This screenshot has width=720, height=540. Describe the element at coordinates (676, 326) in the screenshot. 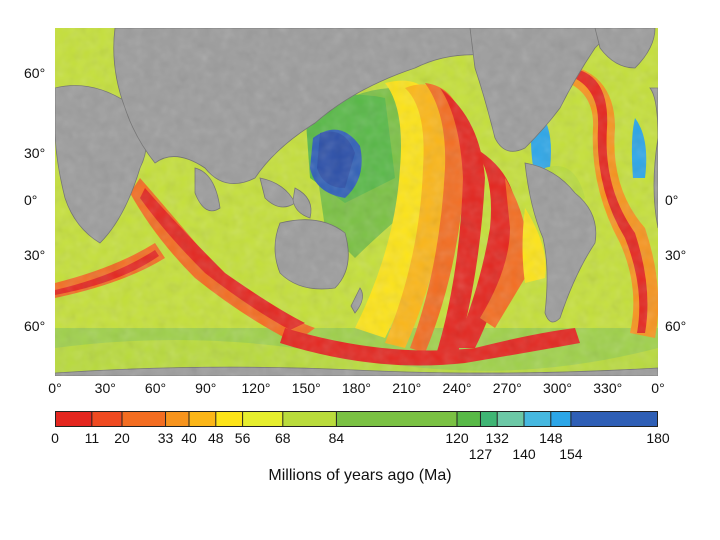

I see `lat-label-right-60s: 60°` at that location.